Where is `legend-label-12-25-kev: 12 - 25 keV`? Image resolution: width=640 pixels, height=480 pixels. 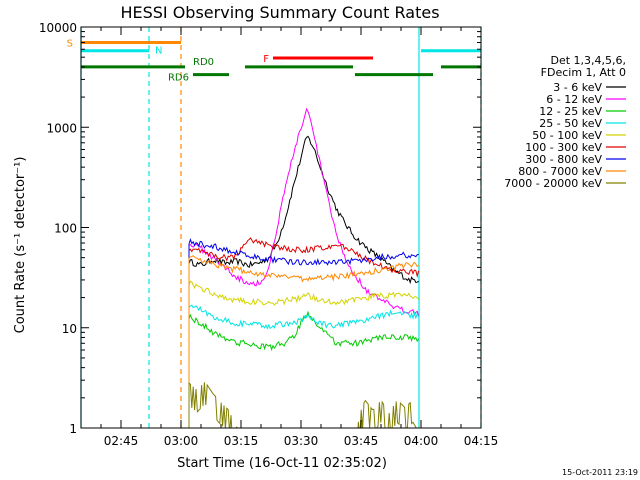
legend-label-12-25-kev: 12 - 25 keV is located at coordinates (570, 111).